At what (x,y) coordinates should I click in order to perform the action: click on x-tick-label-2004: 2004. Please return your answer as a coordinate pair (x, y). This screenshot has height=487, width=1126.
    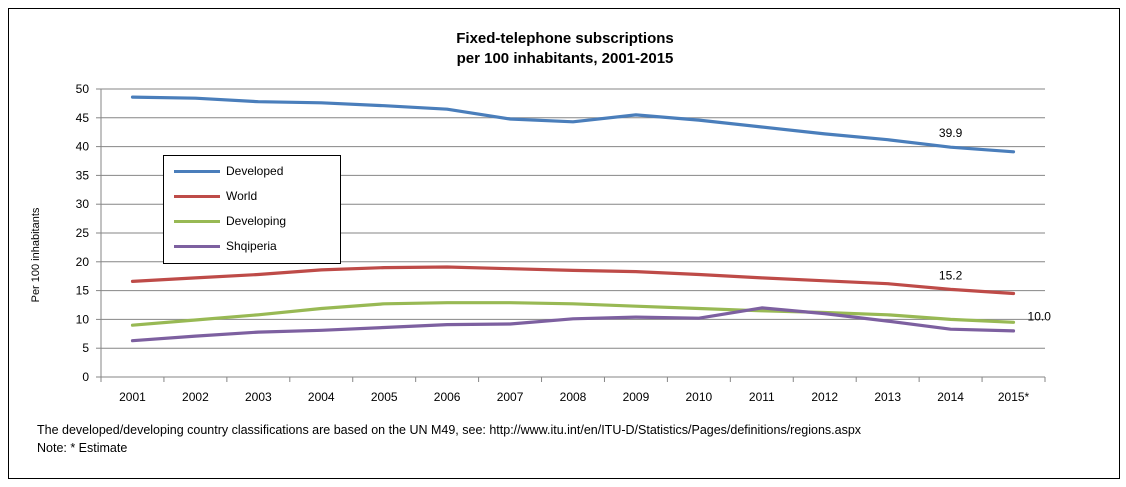
    Looking at the image, I should click on (321, 397).